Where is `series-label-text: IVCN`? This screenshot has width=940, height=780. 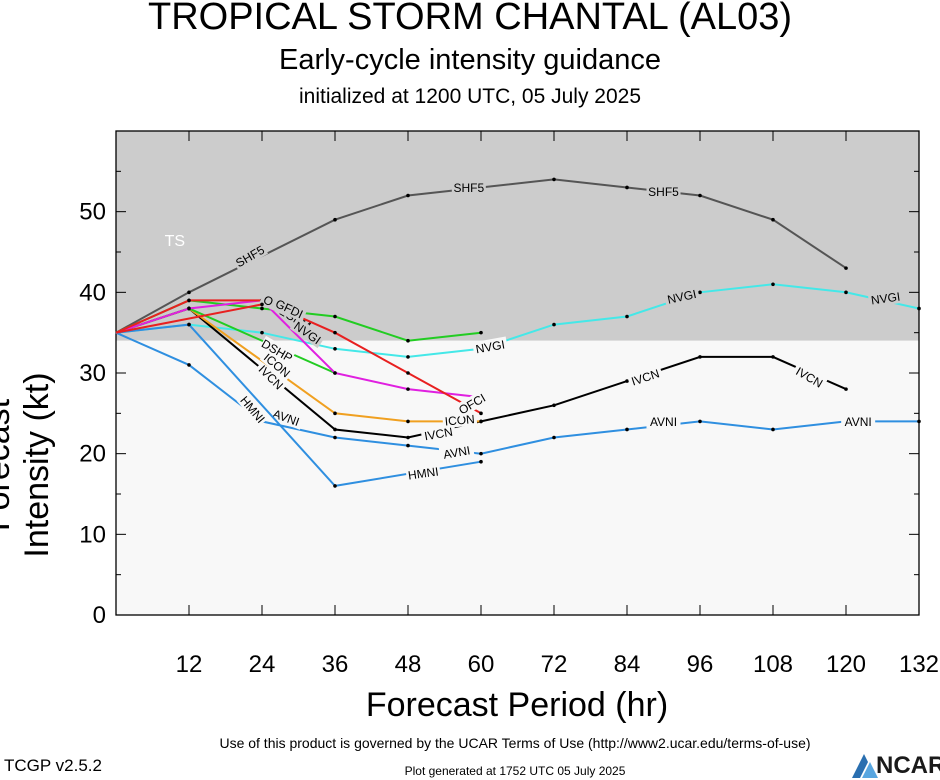
series-label-text: IVCN is located at coordinates (438, 434).